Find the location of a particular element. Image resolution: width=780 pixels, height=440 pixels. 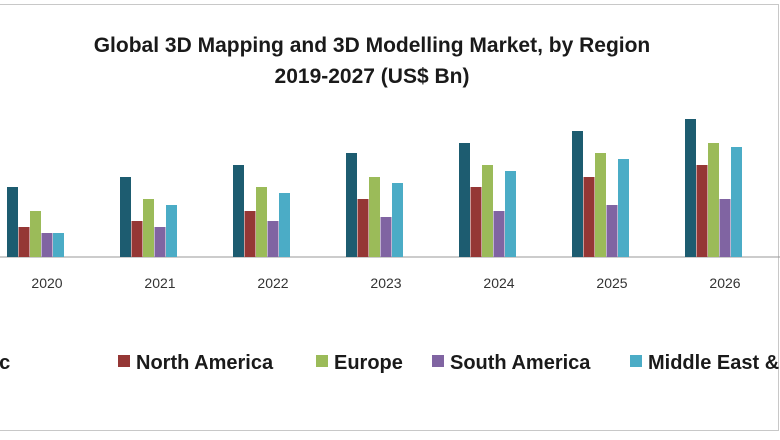

chart-subtitle-line: 2019-2027 (US$ Bn) is located at coordinates (372, 76).